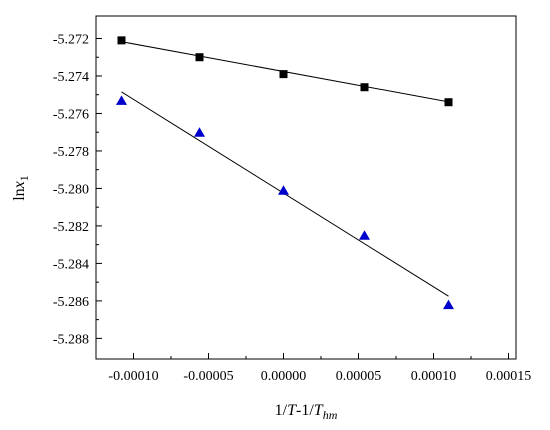 This screenshot has height=430, width=550. Describe the element at coordinates (21, 188) in the screenshot. I see `y-axis-label: lnx1` at that location.